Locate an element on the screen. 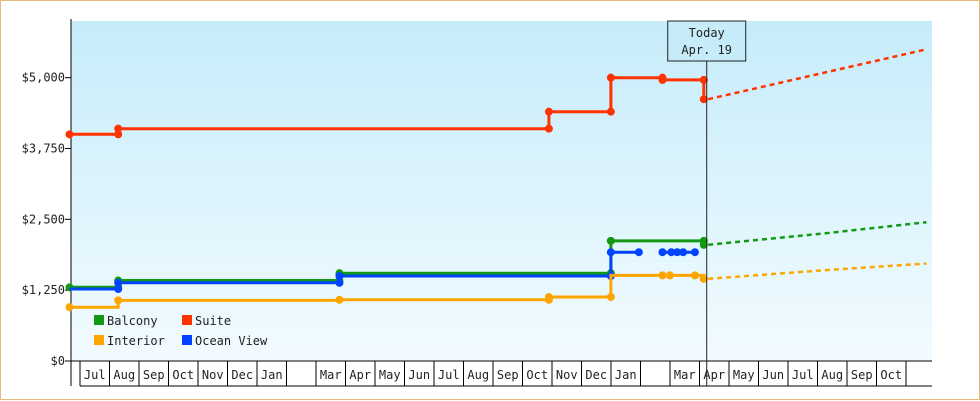 Image resolution: width=980 pixels, height=401 pixels. today-box is located at coordinates (707, 41).